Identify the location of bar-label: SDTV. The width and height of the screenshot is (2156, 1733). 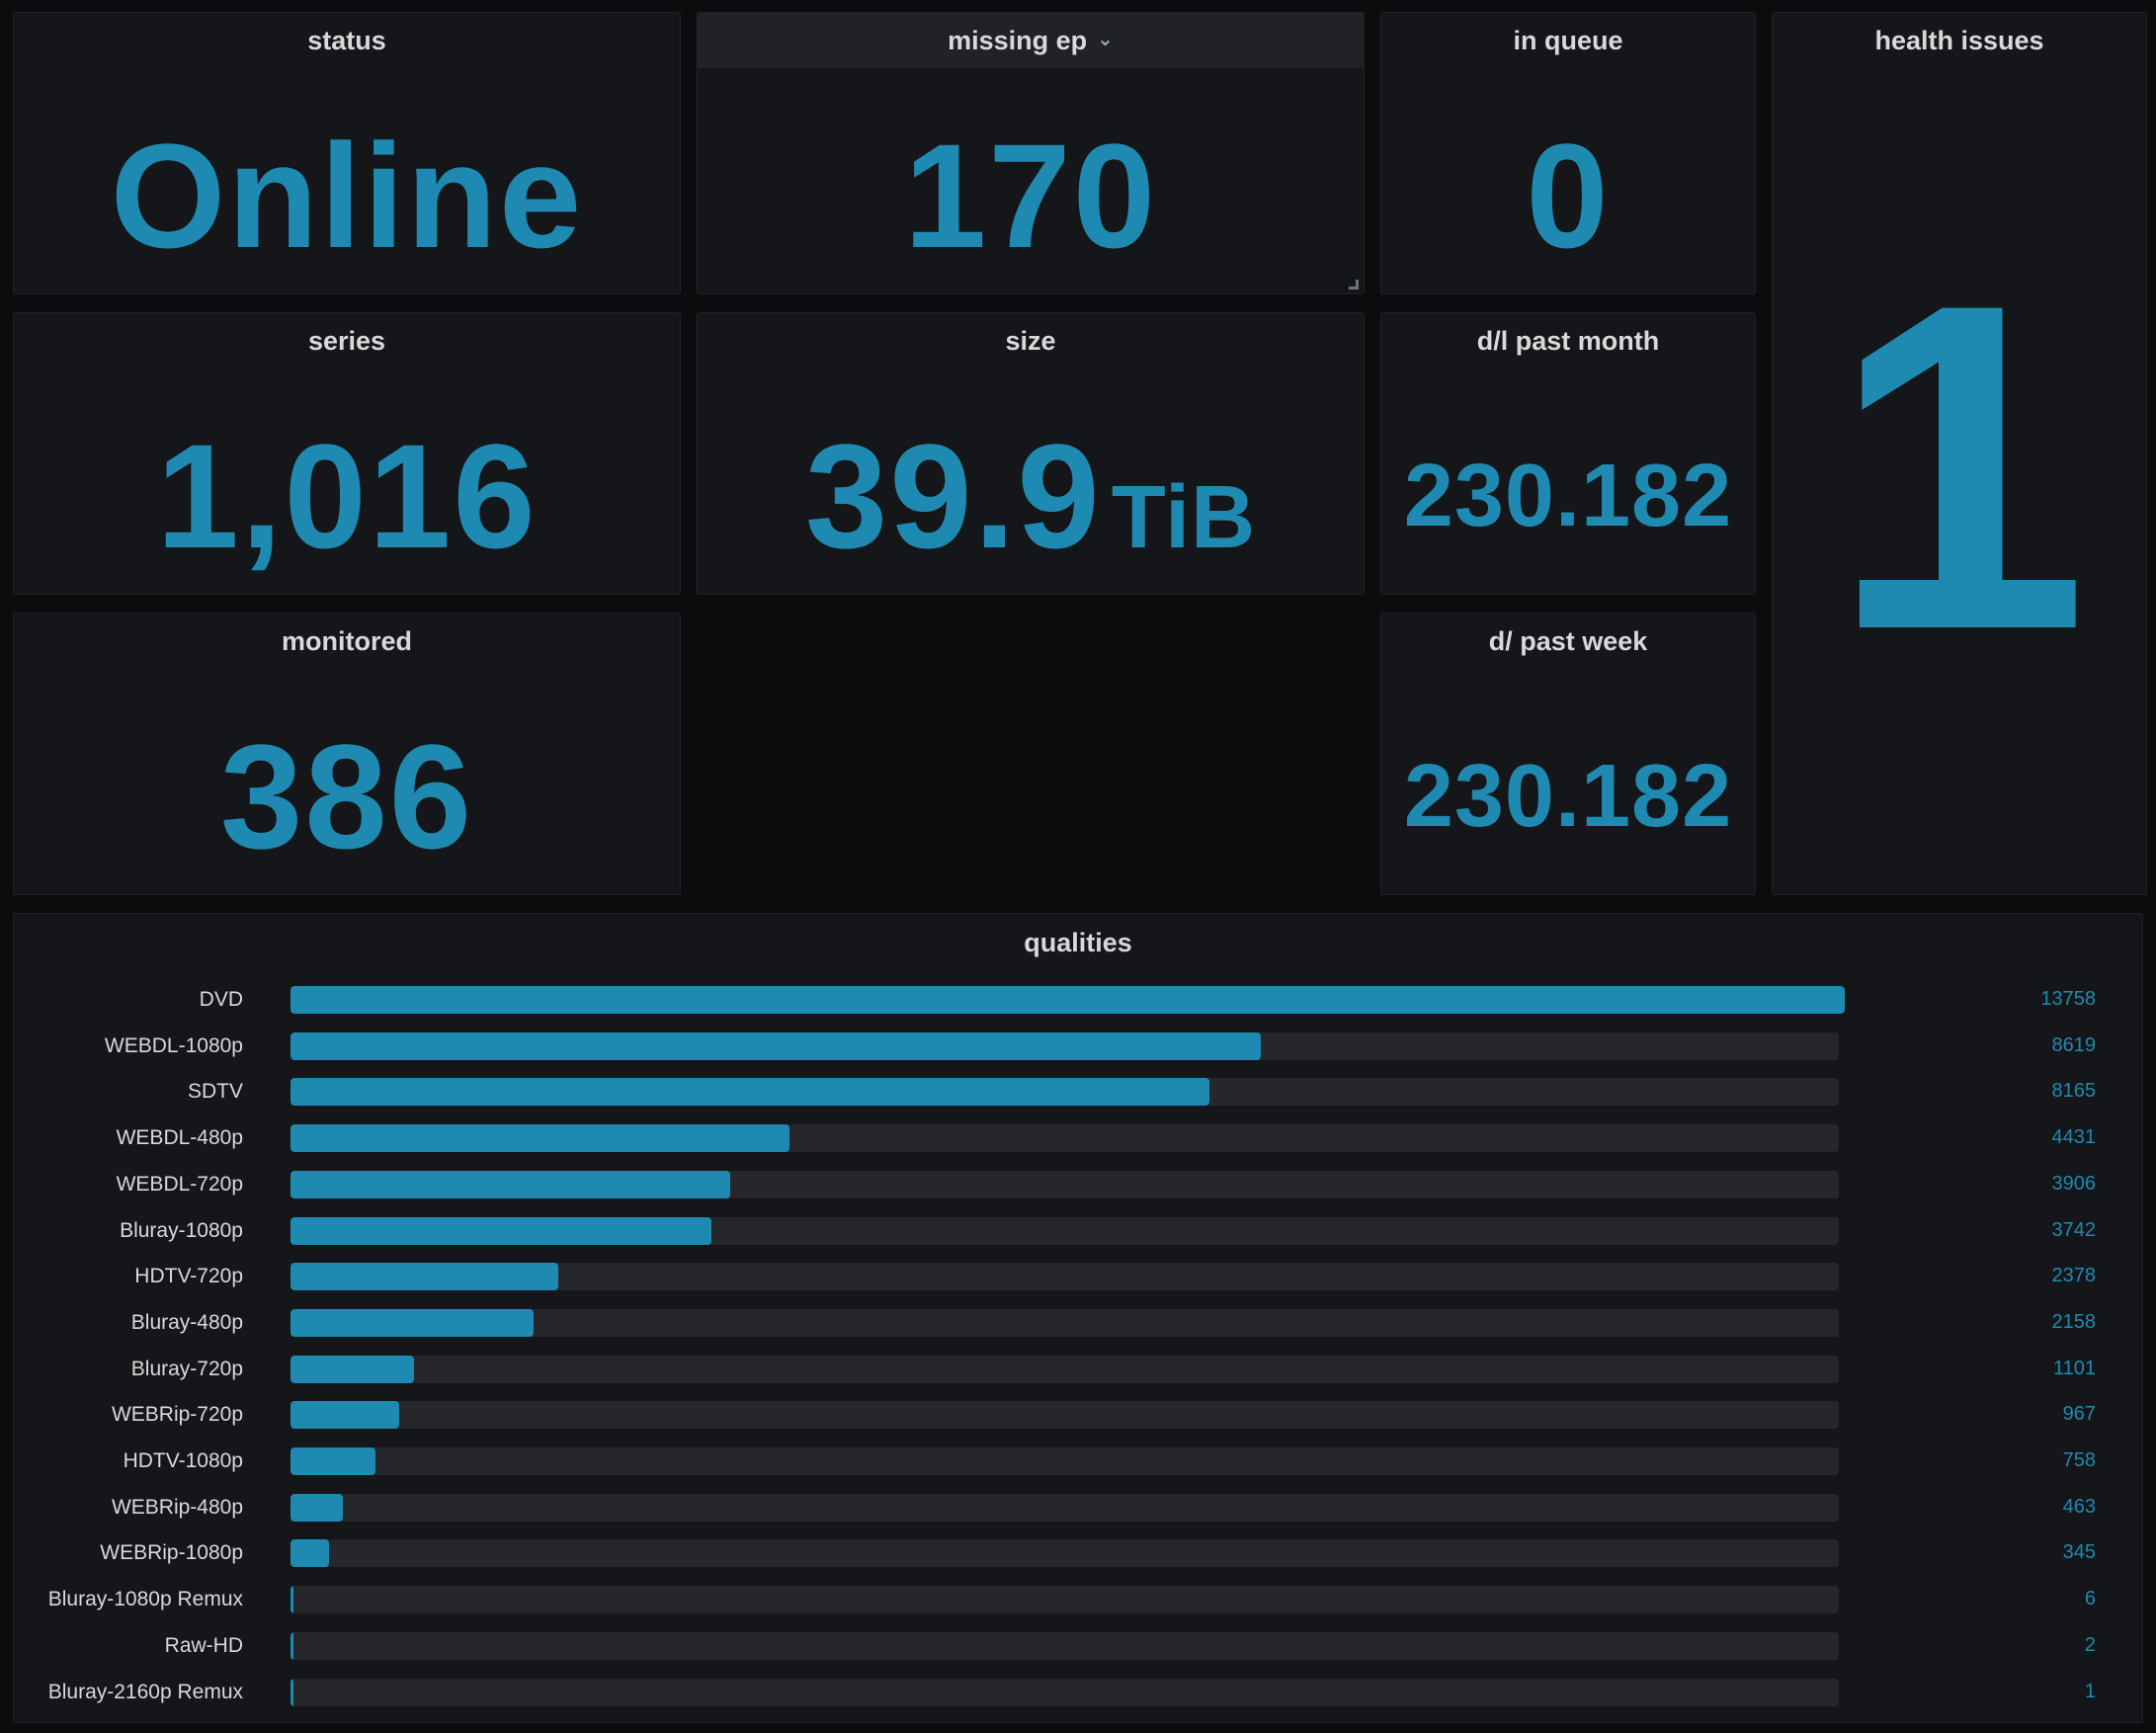
(215, 1092).